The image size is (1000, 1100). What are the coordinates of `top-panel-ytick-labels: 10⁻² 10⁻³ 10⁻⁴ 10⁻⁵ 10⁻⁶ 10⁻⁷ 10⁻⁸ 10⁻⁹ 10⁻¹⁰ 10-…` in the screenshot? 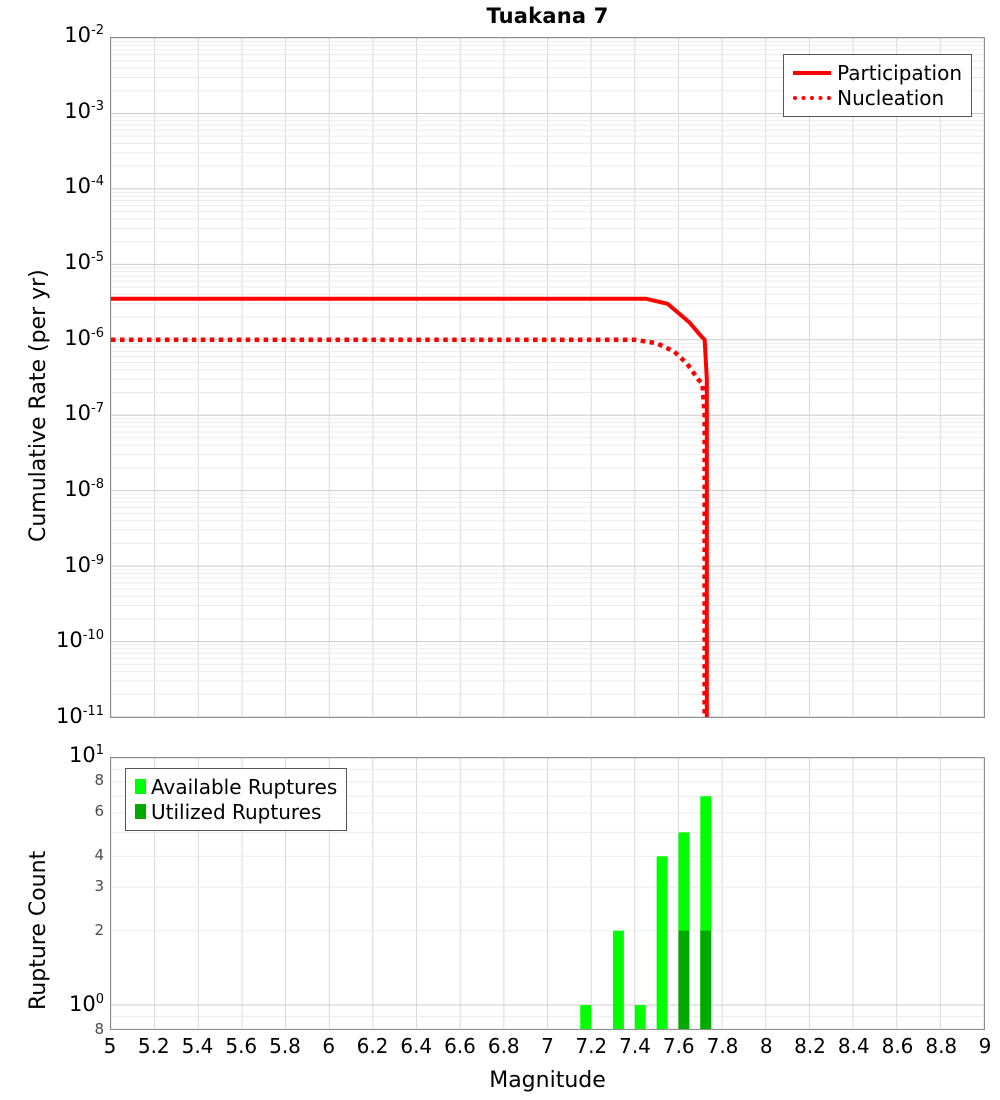 It's located at (52, 375).